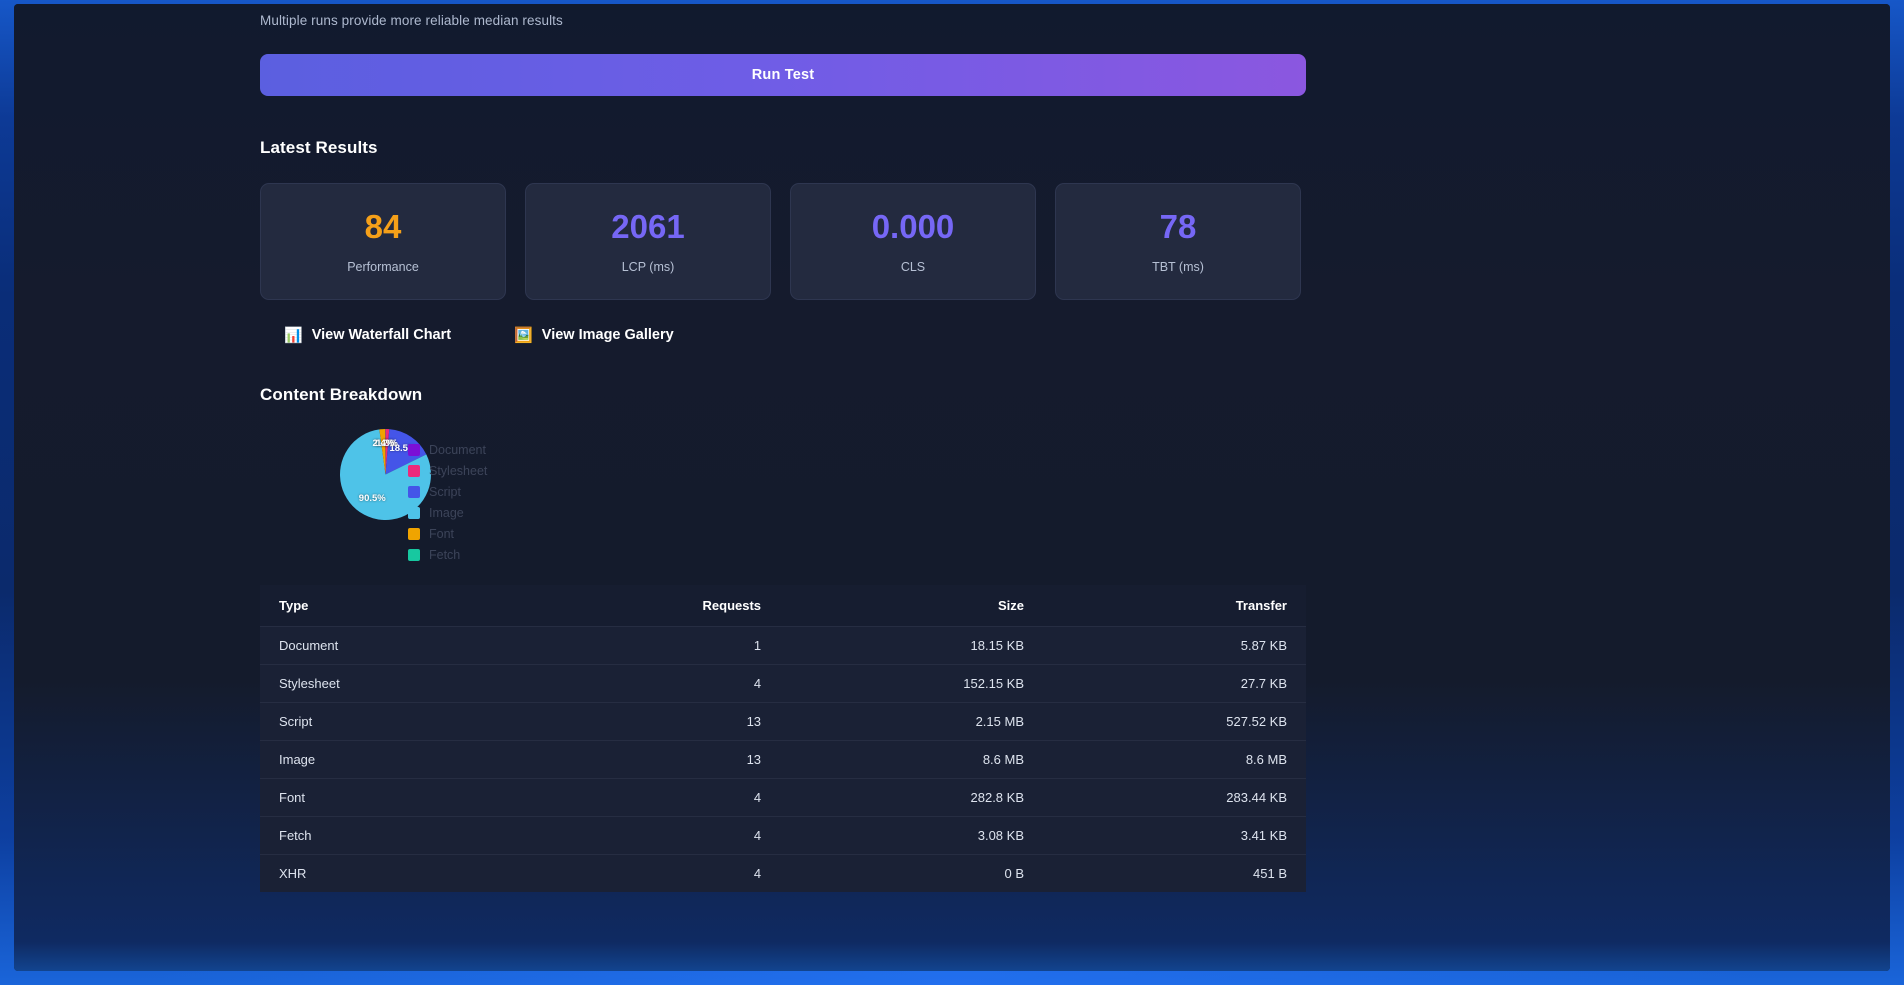 The height and width of the screenshot is (985, 1904). What do you see at coordinates (293, 335) in the screenshot?
I see `bar-chart-emoji: 📊` at bounding box center [293, 335].